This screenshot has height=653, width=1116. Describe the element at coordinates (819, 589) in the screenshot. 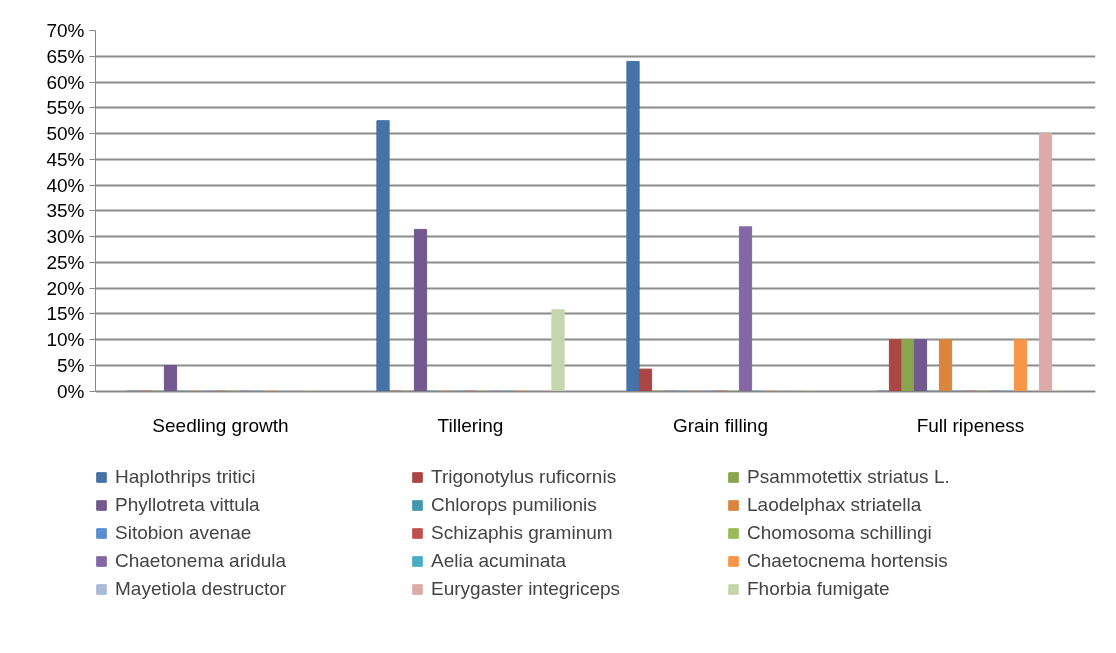

I see `legend-label: Fhorbia fumigate` at that location.